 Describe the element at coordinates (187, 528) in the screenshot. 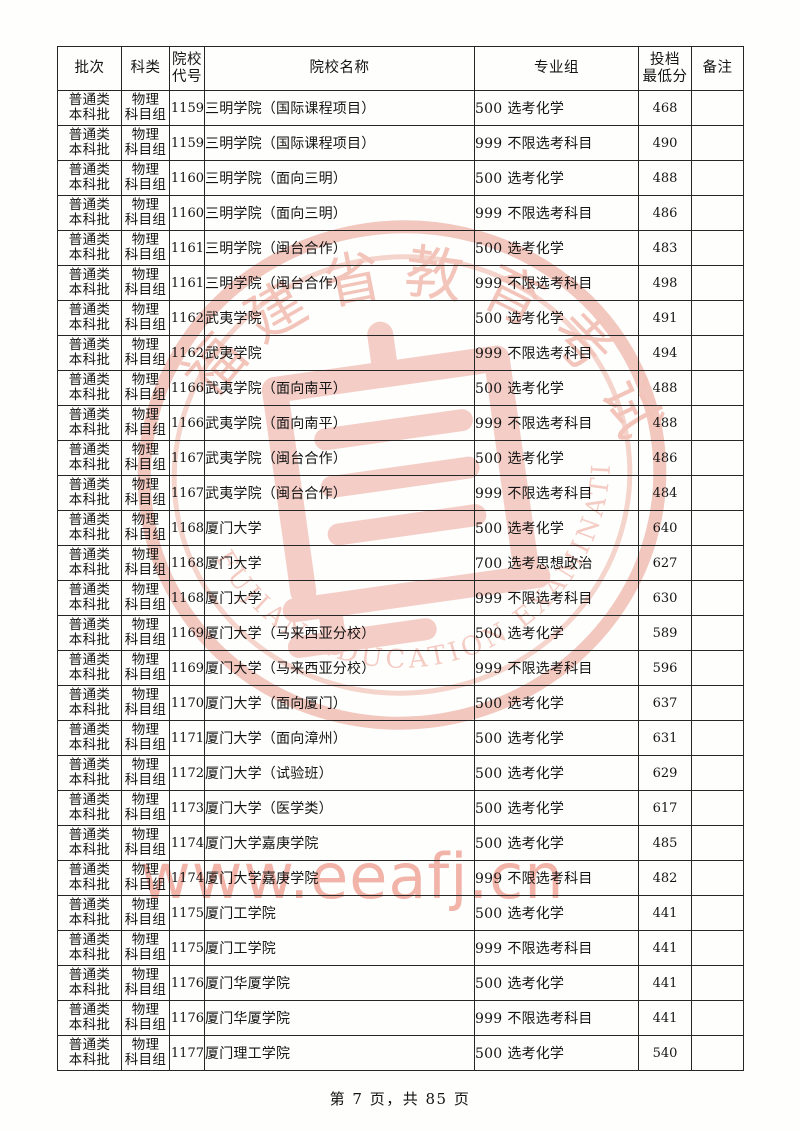

I see `cell-school-code: 1168` at that location.